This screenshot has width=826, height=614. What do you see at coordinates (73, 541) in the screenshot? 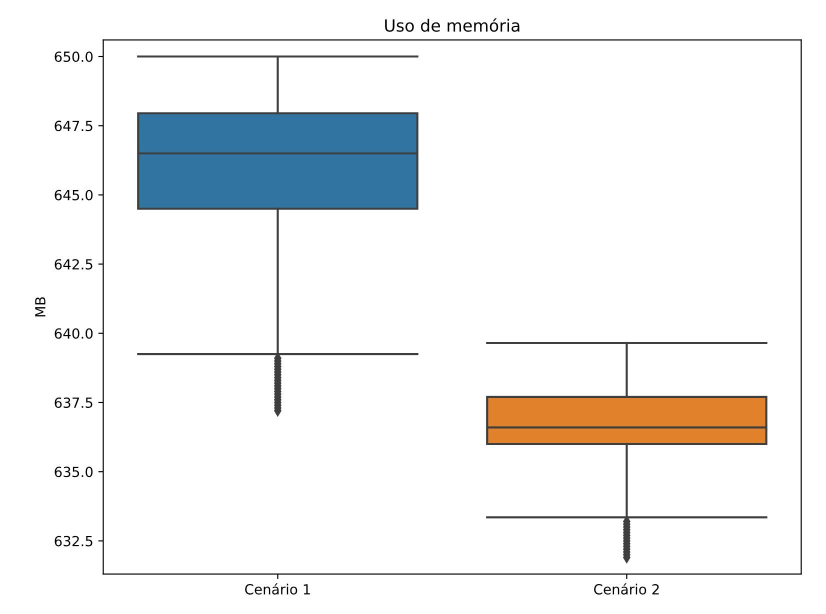
I see `y-tick-label: 632.5` at bounding box center [73, 541].